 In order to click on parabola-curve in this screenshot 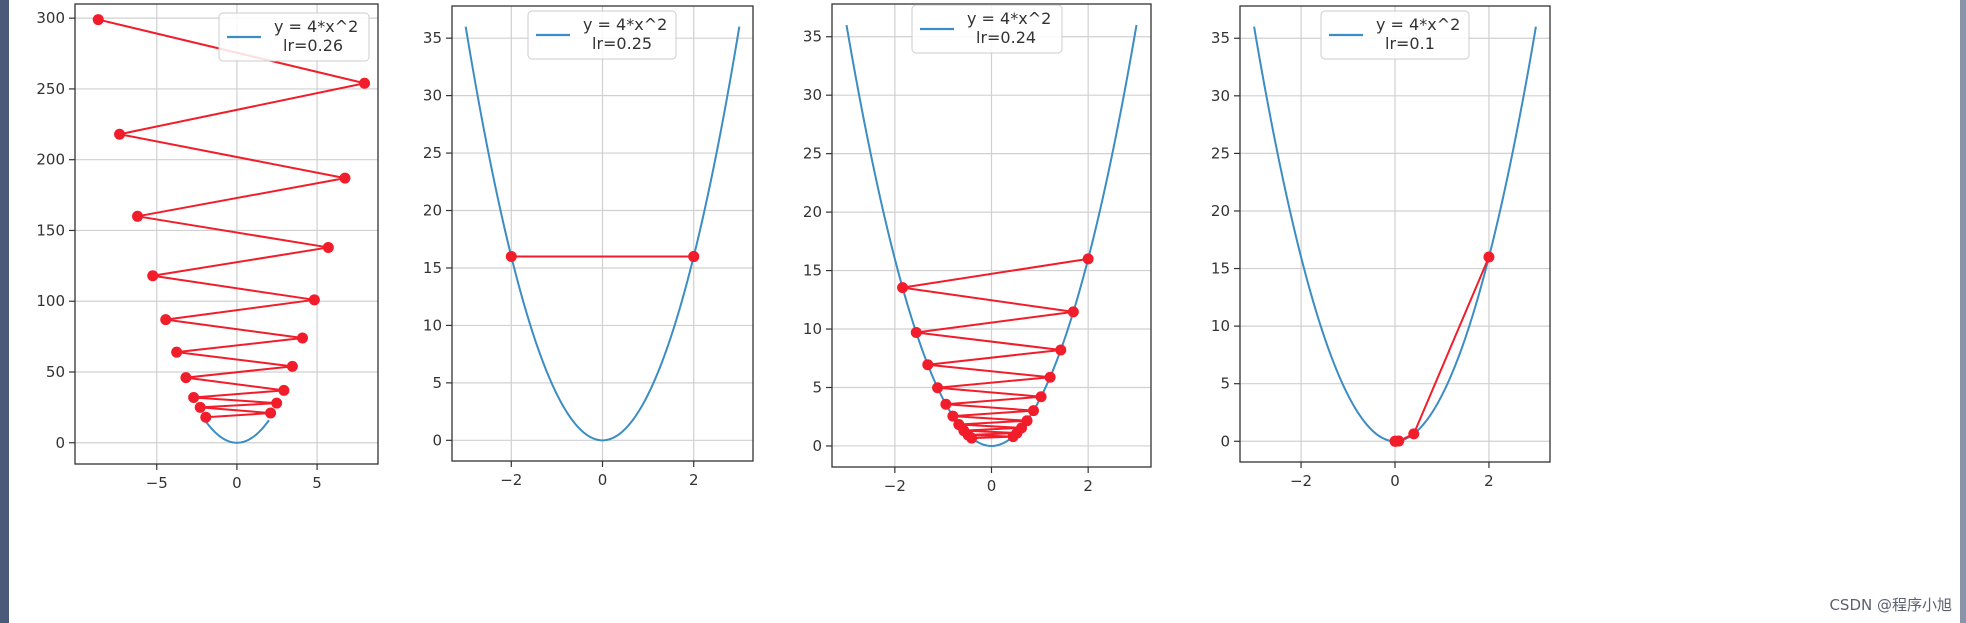, I will do `click(237, 431)`.